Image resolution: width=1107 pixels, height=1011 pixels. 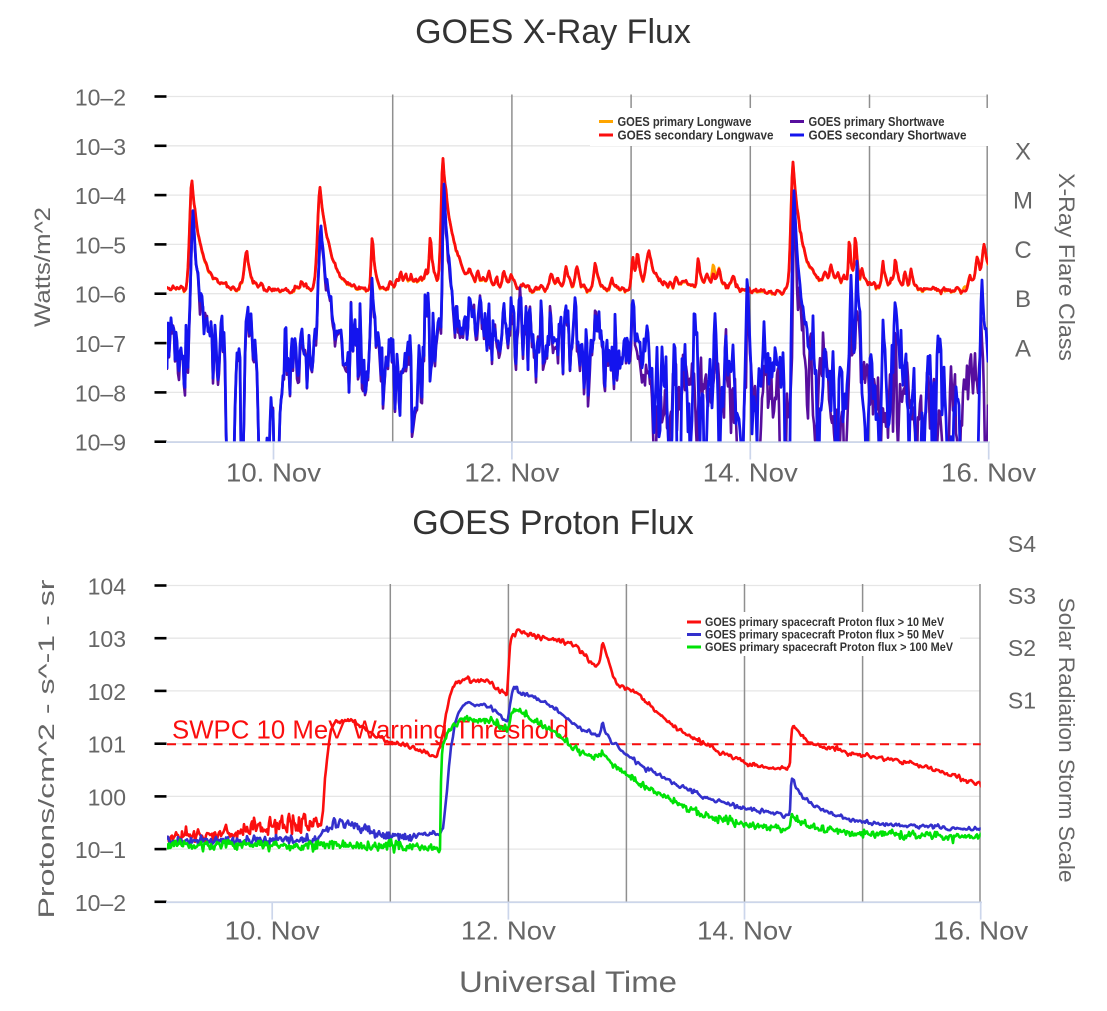 I want to click on svg-text: 10–4, so click(x=100, y=196).